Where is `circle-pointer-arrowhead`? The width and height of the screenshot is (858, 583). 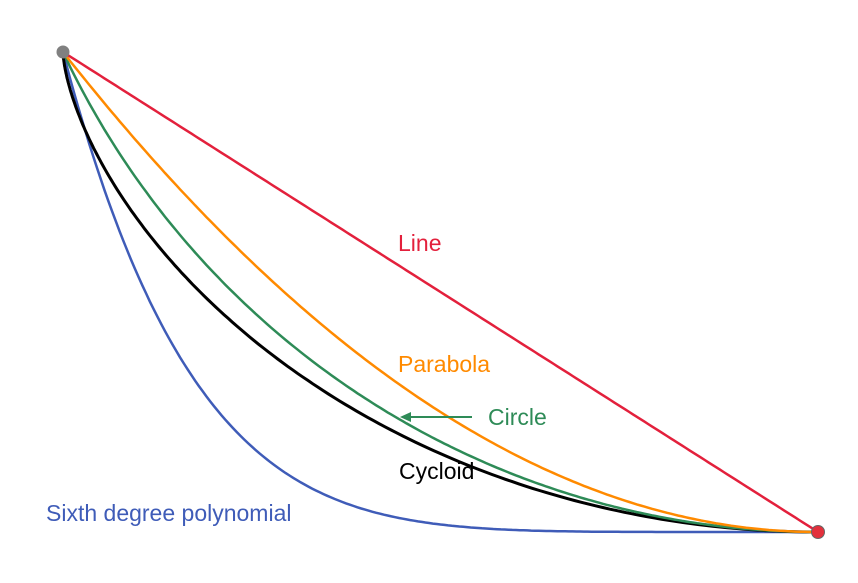 circle-pointer-arrowhead is located at coordinates (405, 417).